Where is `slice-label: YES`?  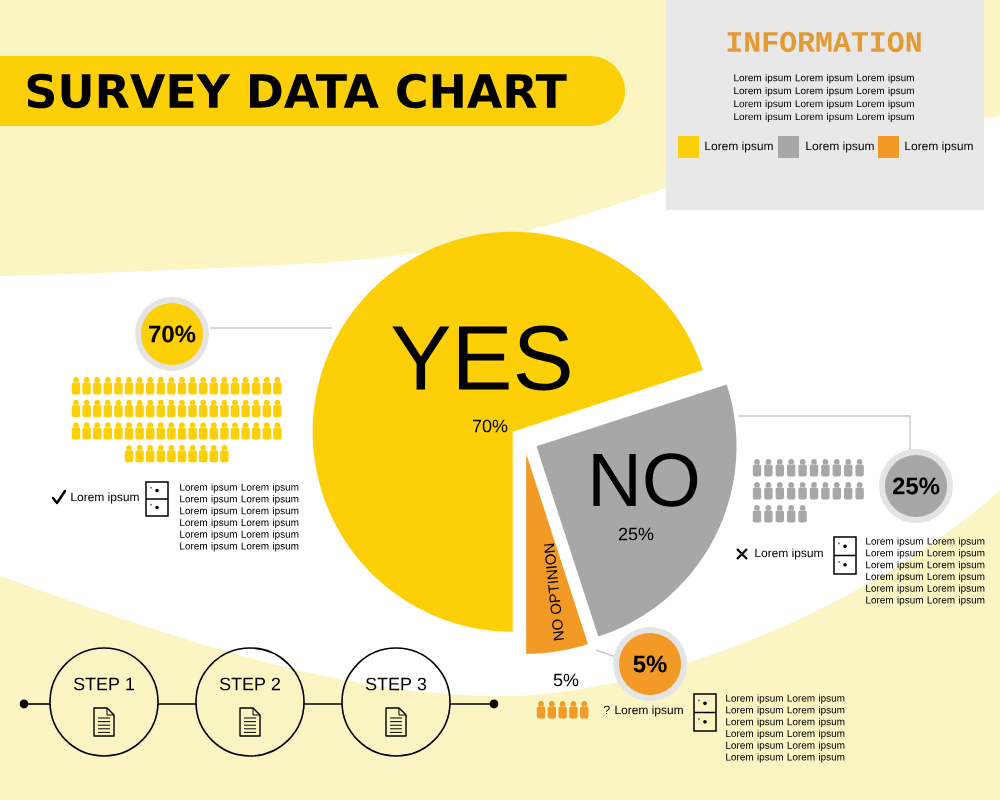 slice-label: YES is located at coordinates (481, 358).